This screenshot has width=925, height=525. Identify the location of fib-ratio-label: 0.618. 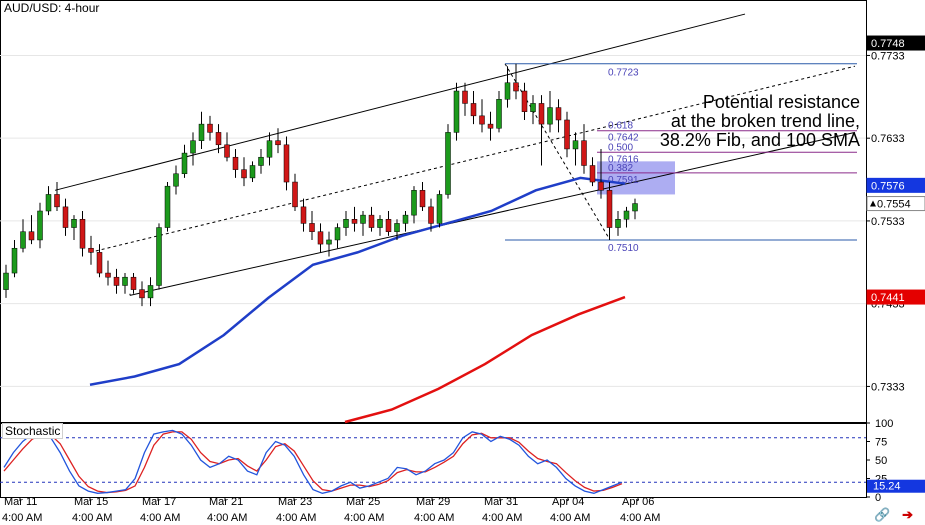
(620, 126).